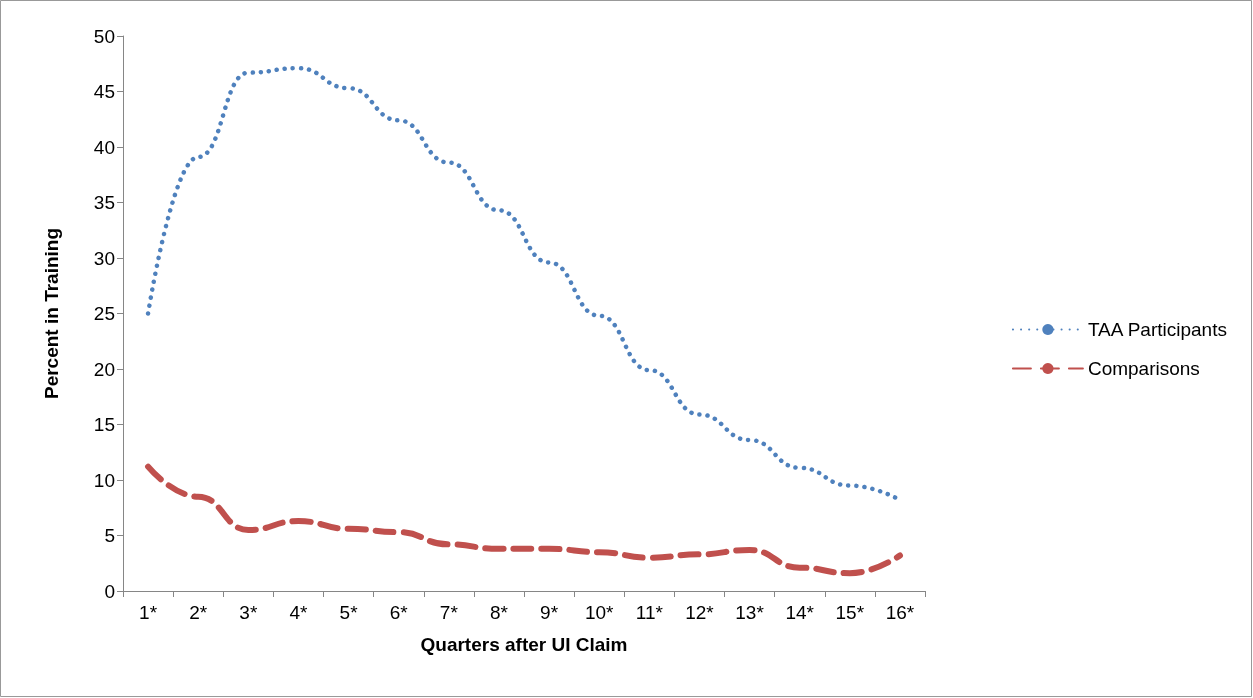 This screenshot has width=1253, height=698. What do you see at coordinates (248, 612) in the screenshot?
I see `x-tick-label: 3*` at bounding box center [248, 612].